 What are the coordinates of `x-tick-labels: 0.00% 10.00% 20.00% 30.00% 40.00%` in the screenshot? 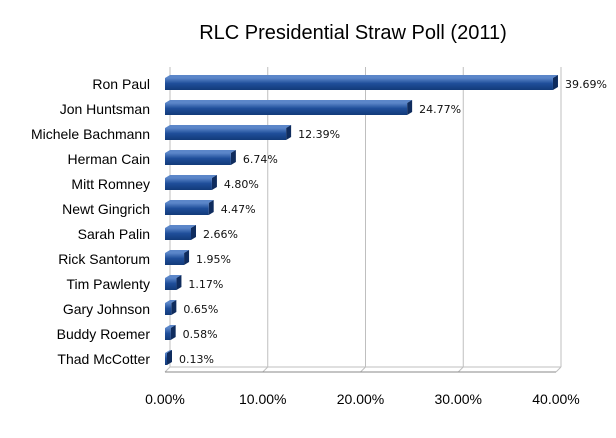 It's located at (362, 399).